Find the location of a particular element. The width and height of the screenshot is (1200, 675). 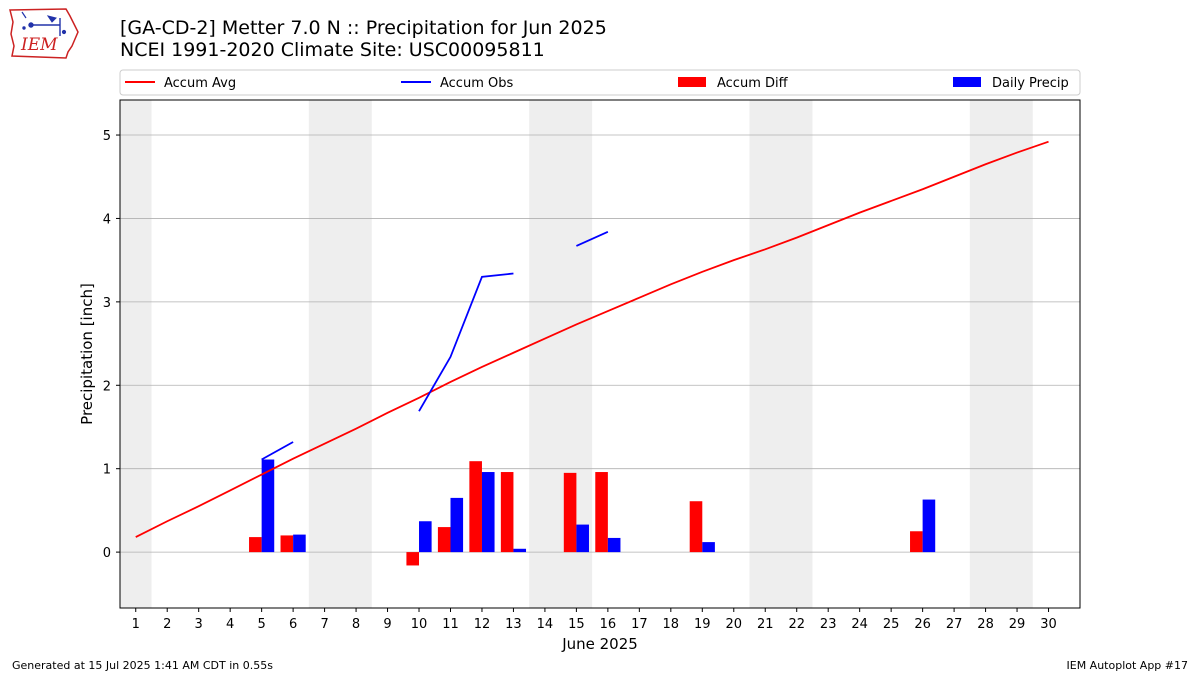

x-tick-label: 2 is located at coordinates (167, 624).